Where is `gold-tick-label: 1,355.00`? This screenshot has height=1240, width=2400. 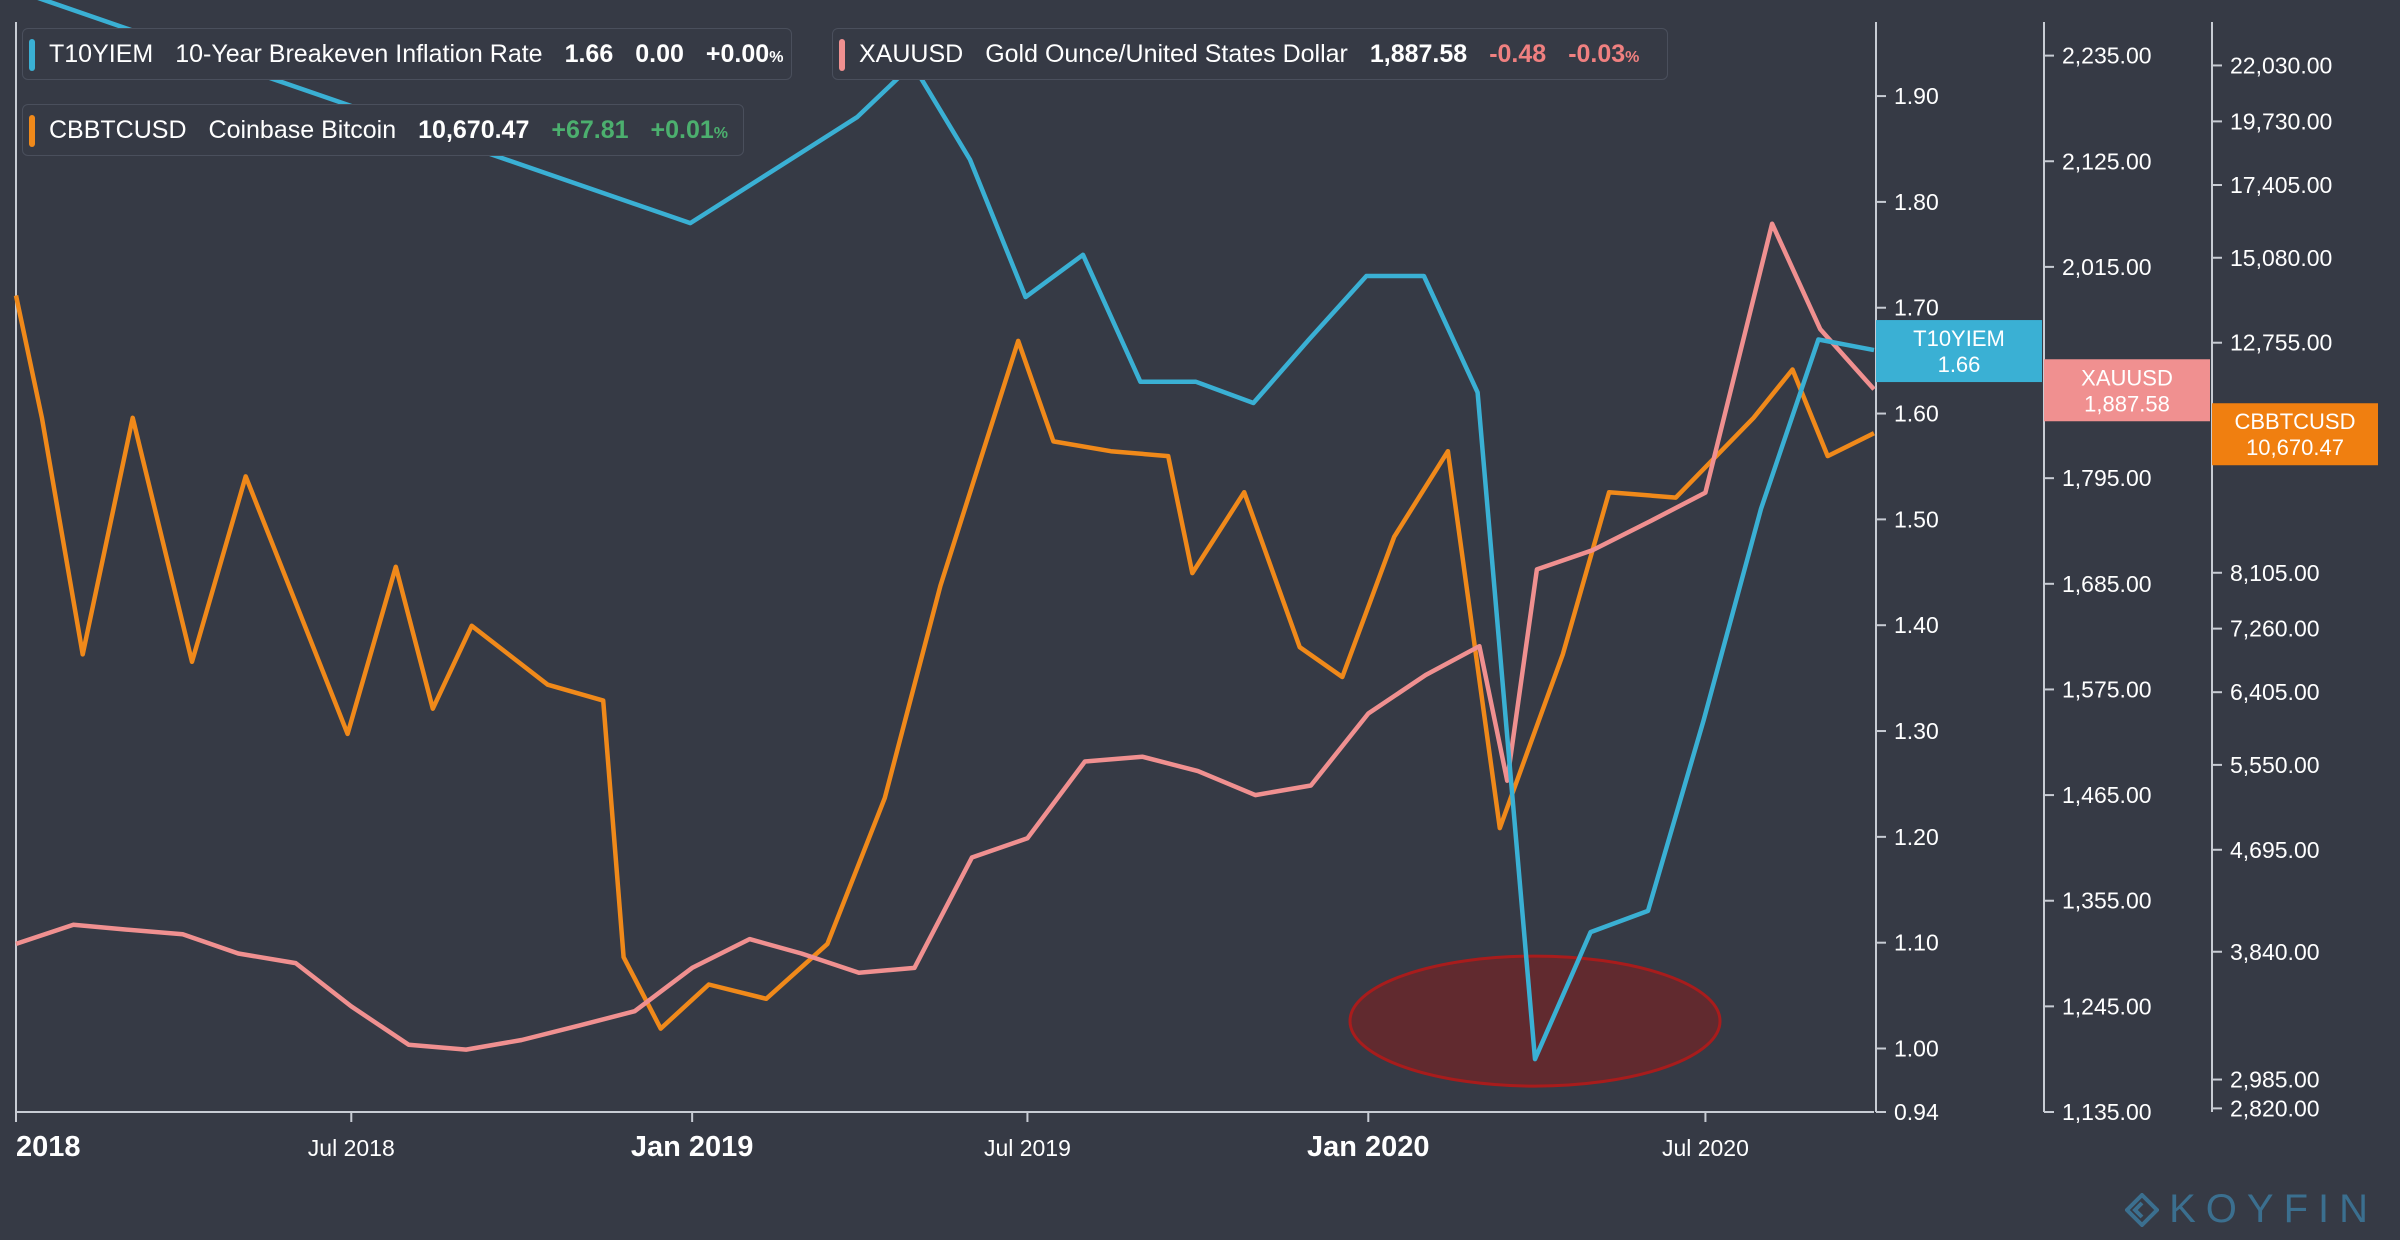 gold-tick-label: 1,355.00 is located at coordinates (2107, 901).